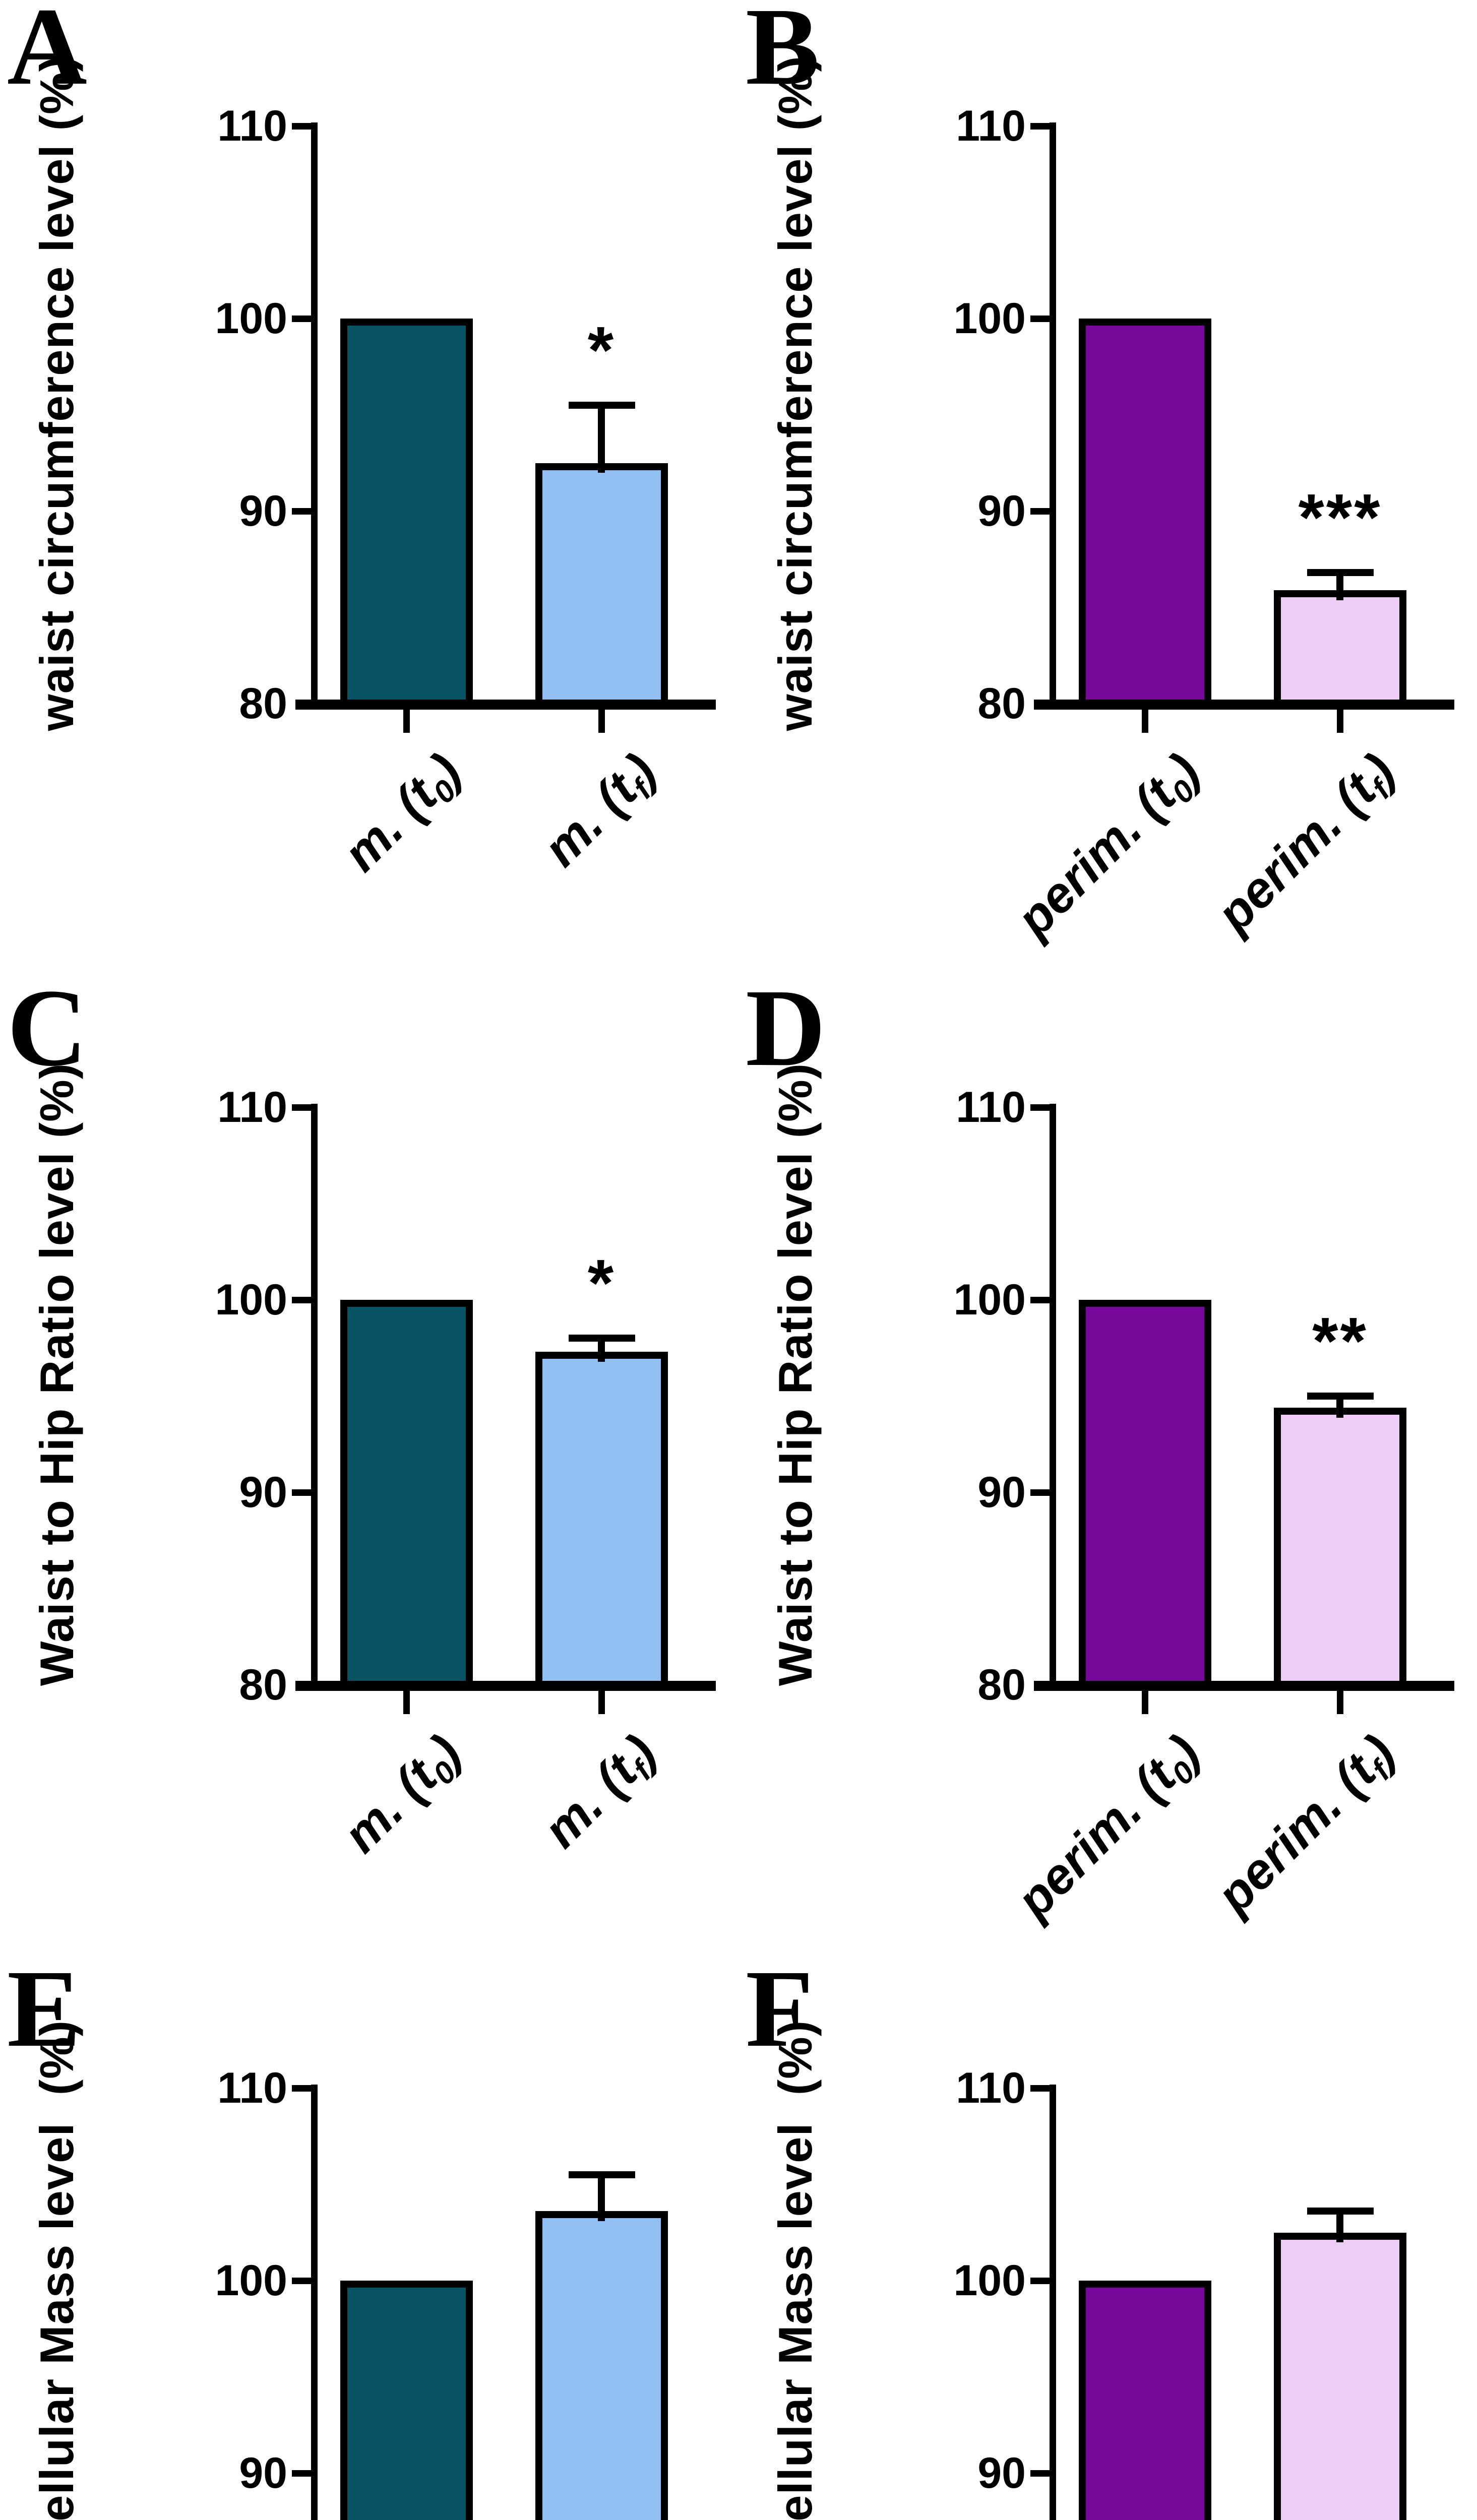 The width and height of the screenshot is (1477, 2520). What do you see at coordinates (1340, 1341) in the screenshot?
I see `significance-stars: **` at bounding box center [1340, 1341].